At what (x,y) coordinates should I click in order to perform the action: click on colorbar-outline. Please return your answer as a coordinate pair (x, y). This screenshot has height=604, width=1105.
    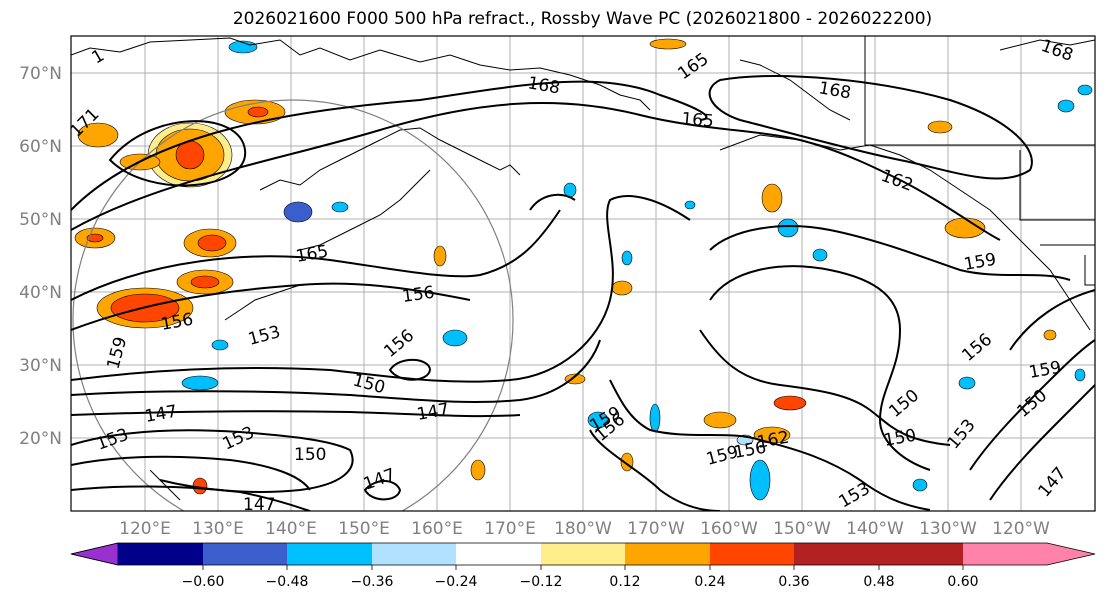
    Looking at the image, I should click on (583, 554).